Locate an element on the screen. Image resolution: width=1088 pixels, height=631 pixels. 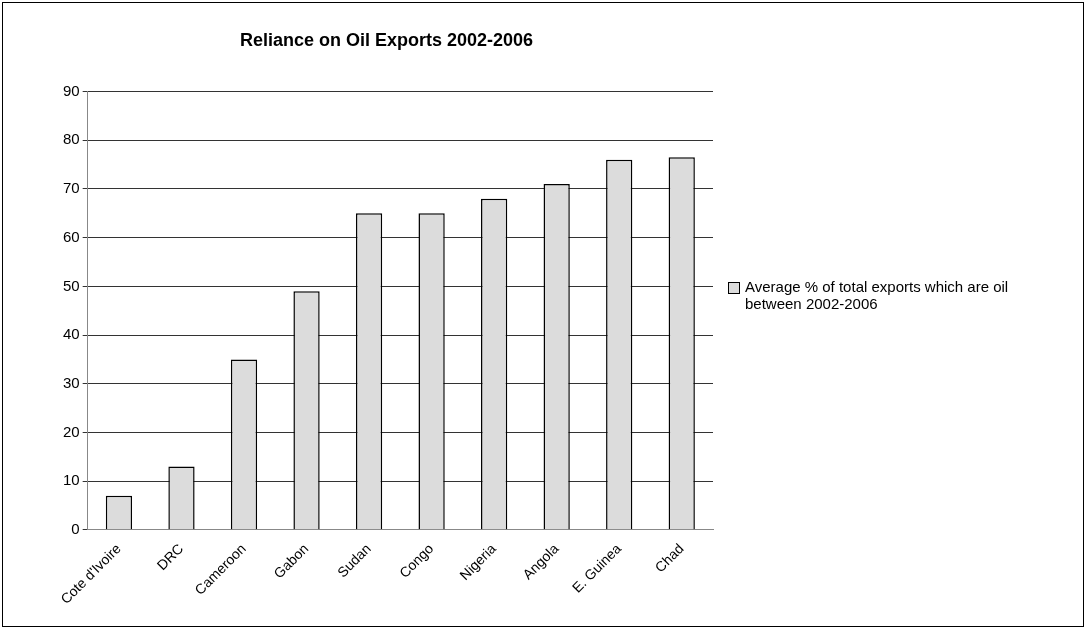
y-tick-label: 0 is located at coordinates (75, 528).